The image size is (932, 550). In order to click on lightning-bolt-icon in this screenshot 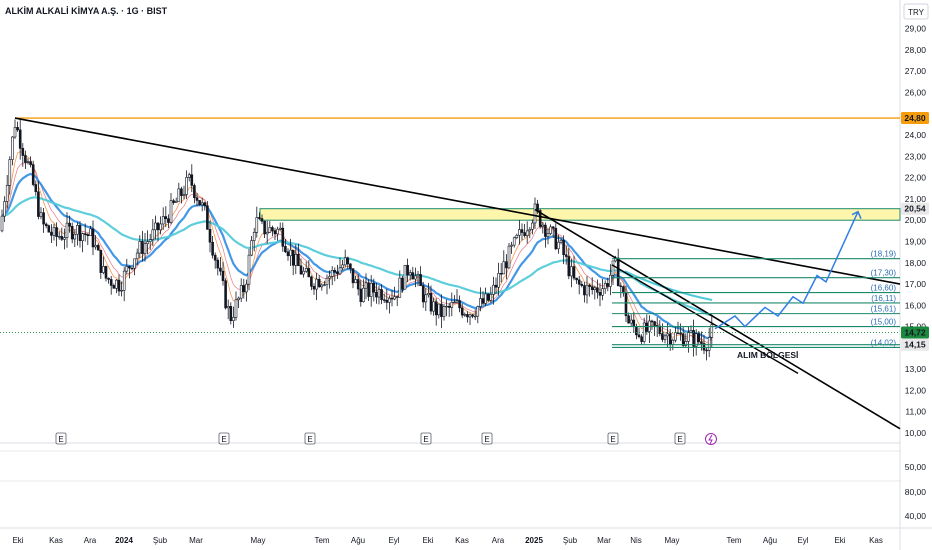, I will do `click(710, 439)`.